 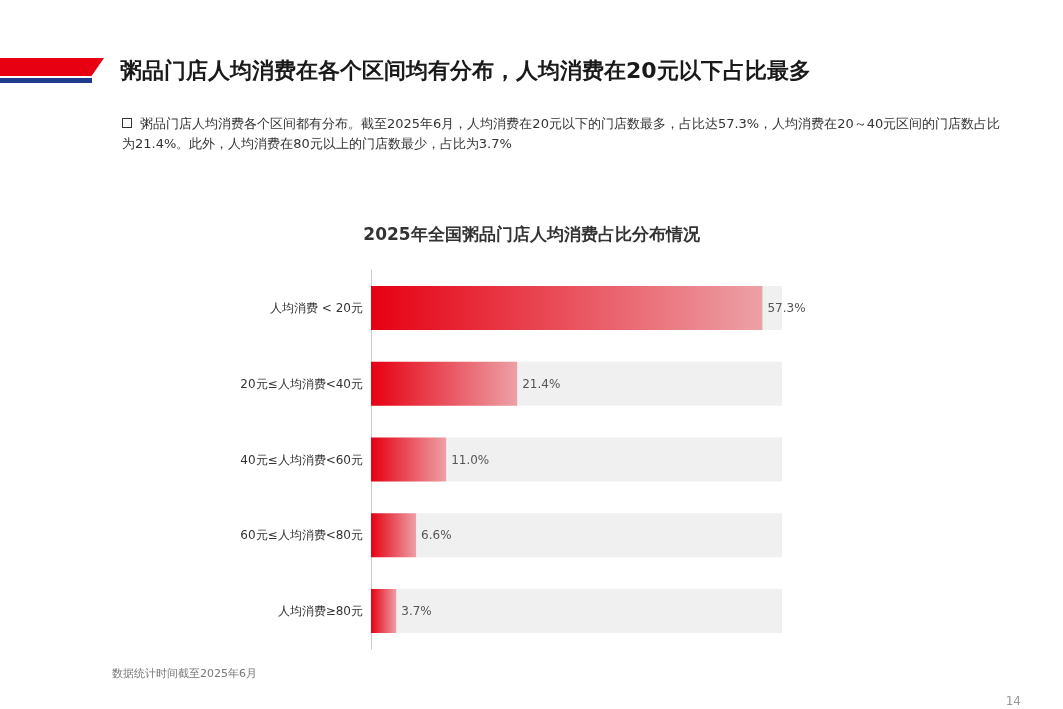 I want to click on data-label: 3.7%, so click(x=416, y=611).